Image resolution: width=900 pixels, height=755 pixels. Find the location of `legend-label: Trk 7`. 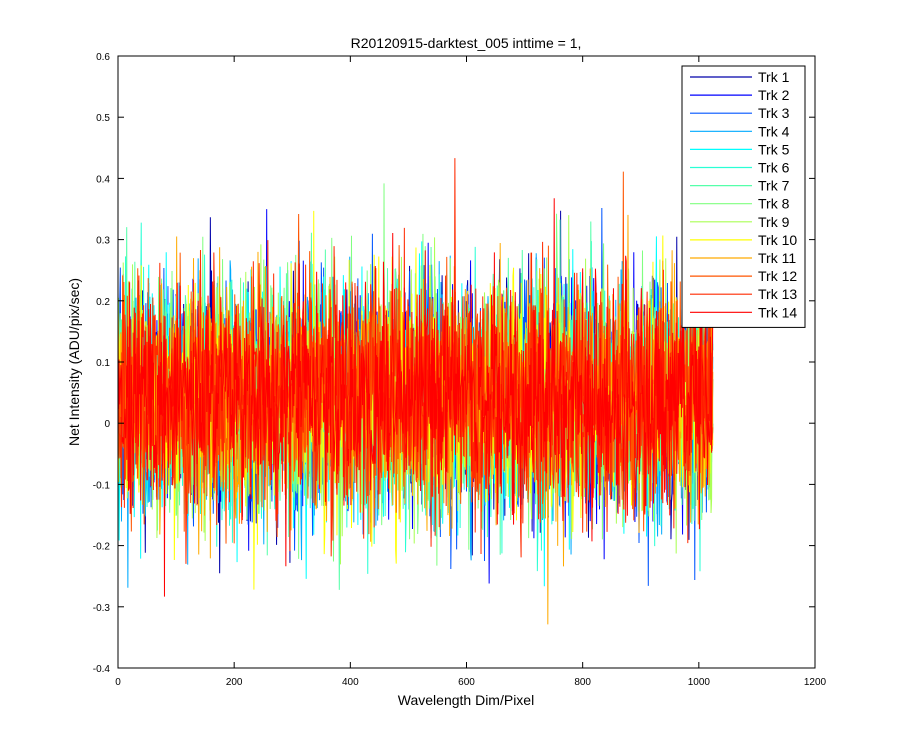

legend-label: Trk 7 is located at coordinates (774, 186).